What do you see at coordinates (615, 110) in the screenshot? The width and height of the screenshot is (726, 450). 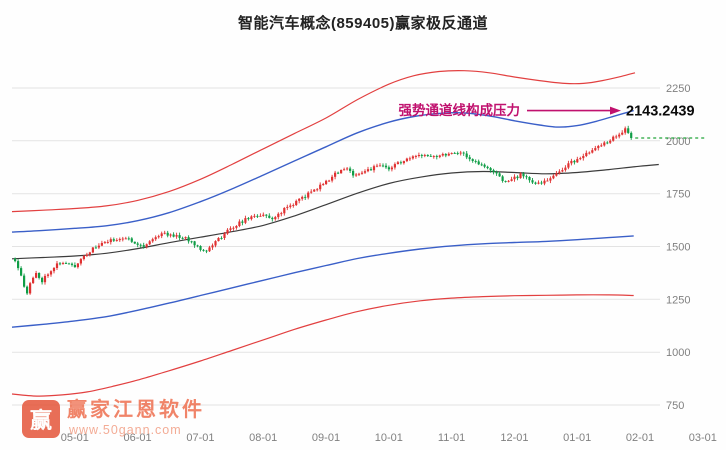 I see `pressure-arrowhead-icon` at bounding box center [615, 110].